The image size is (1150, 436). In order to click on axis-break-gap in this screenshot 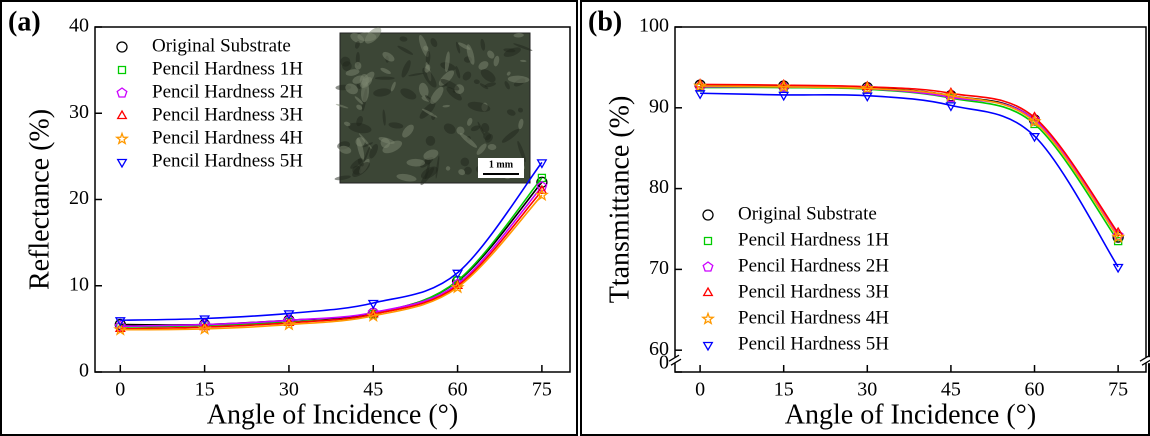, I will do `click(675, 360)`.